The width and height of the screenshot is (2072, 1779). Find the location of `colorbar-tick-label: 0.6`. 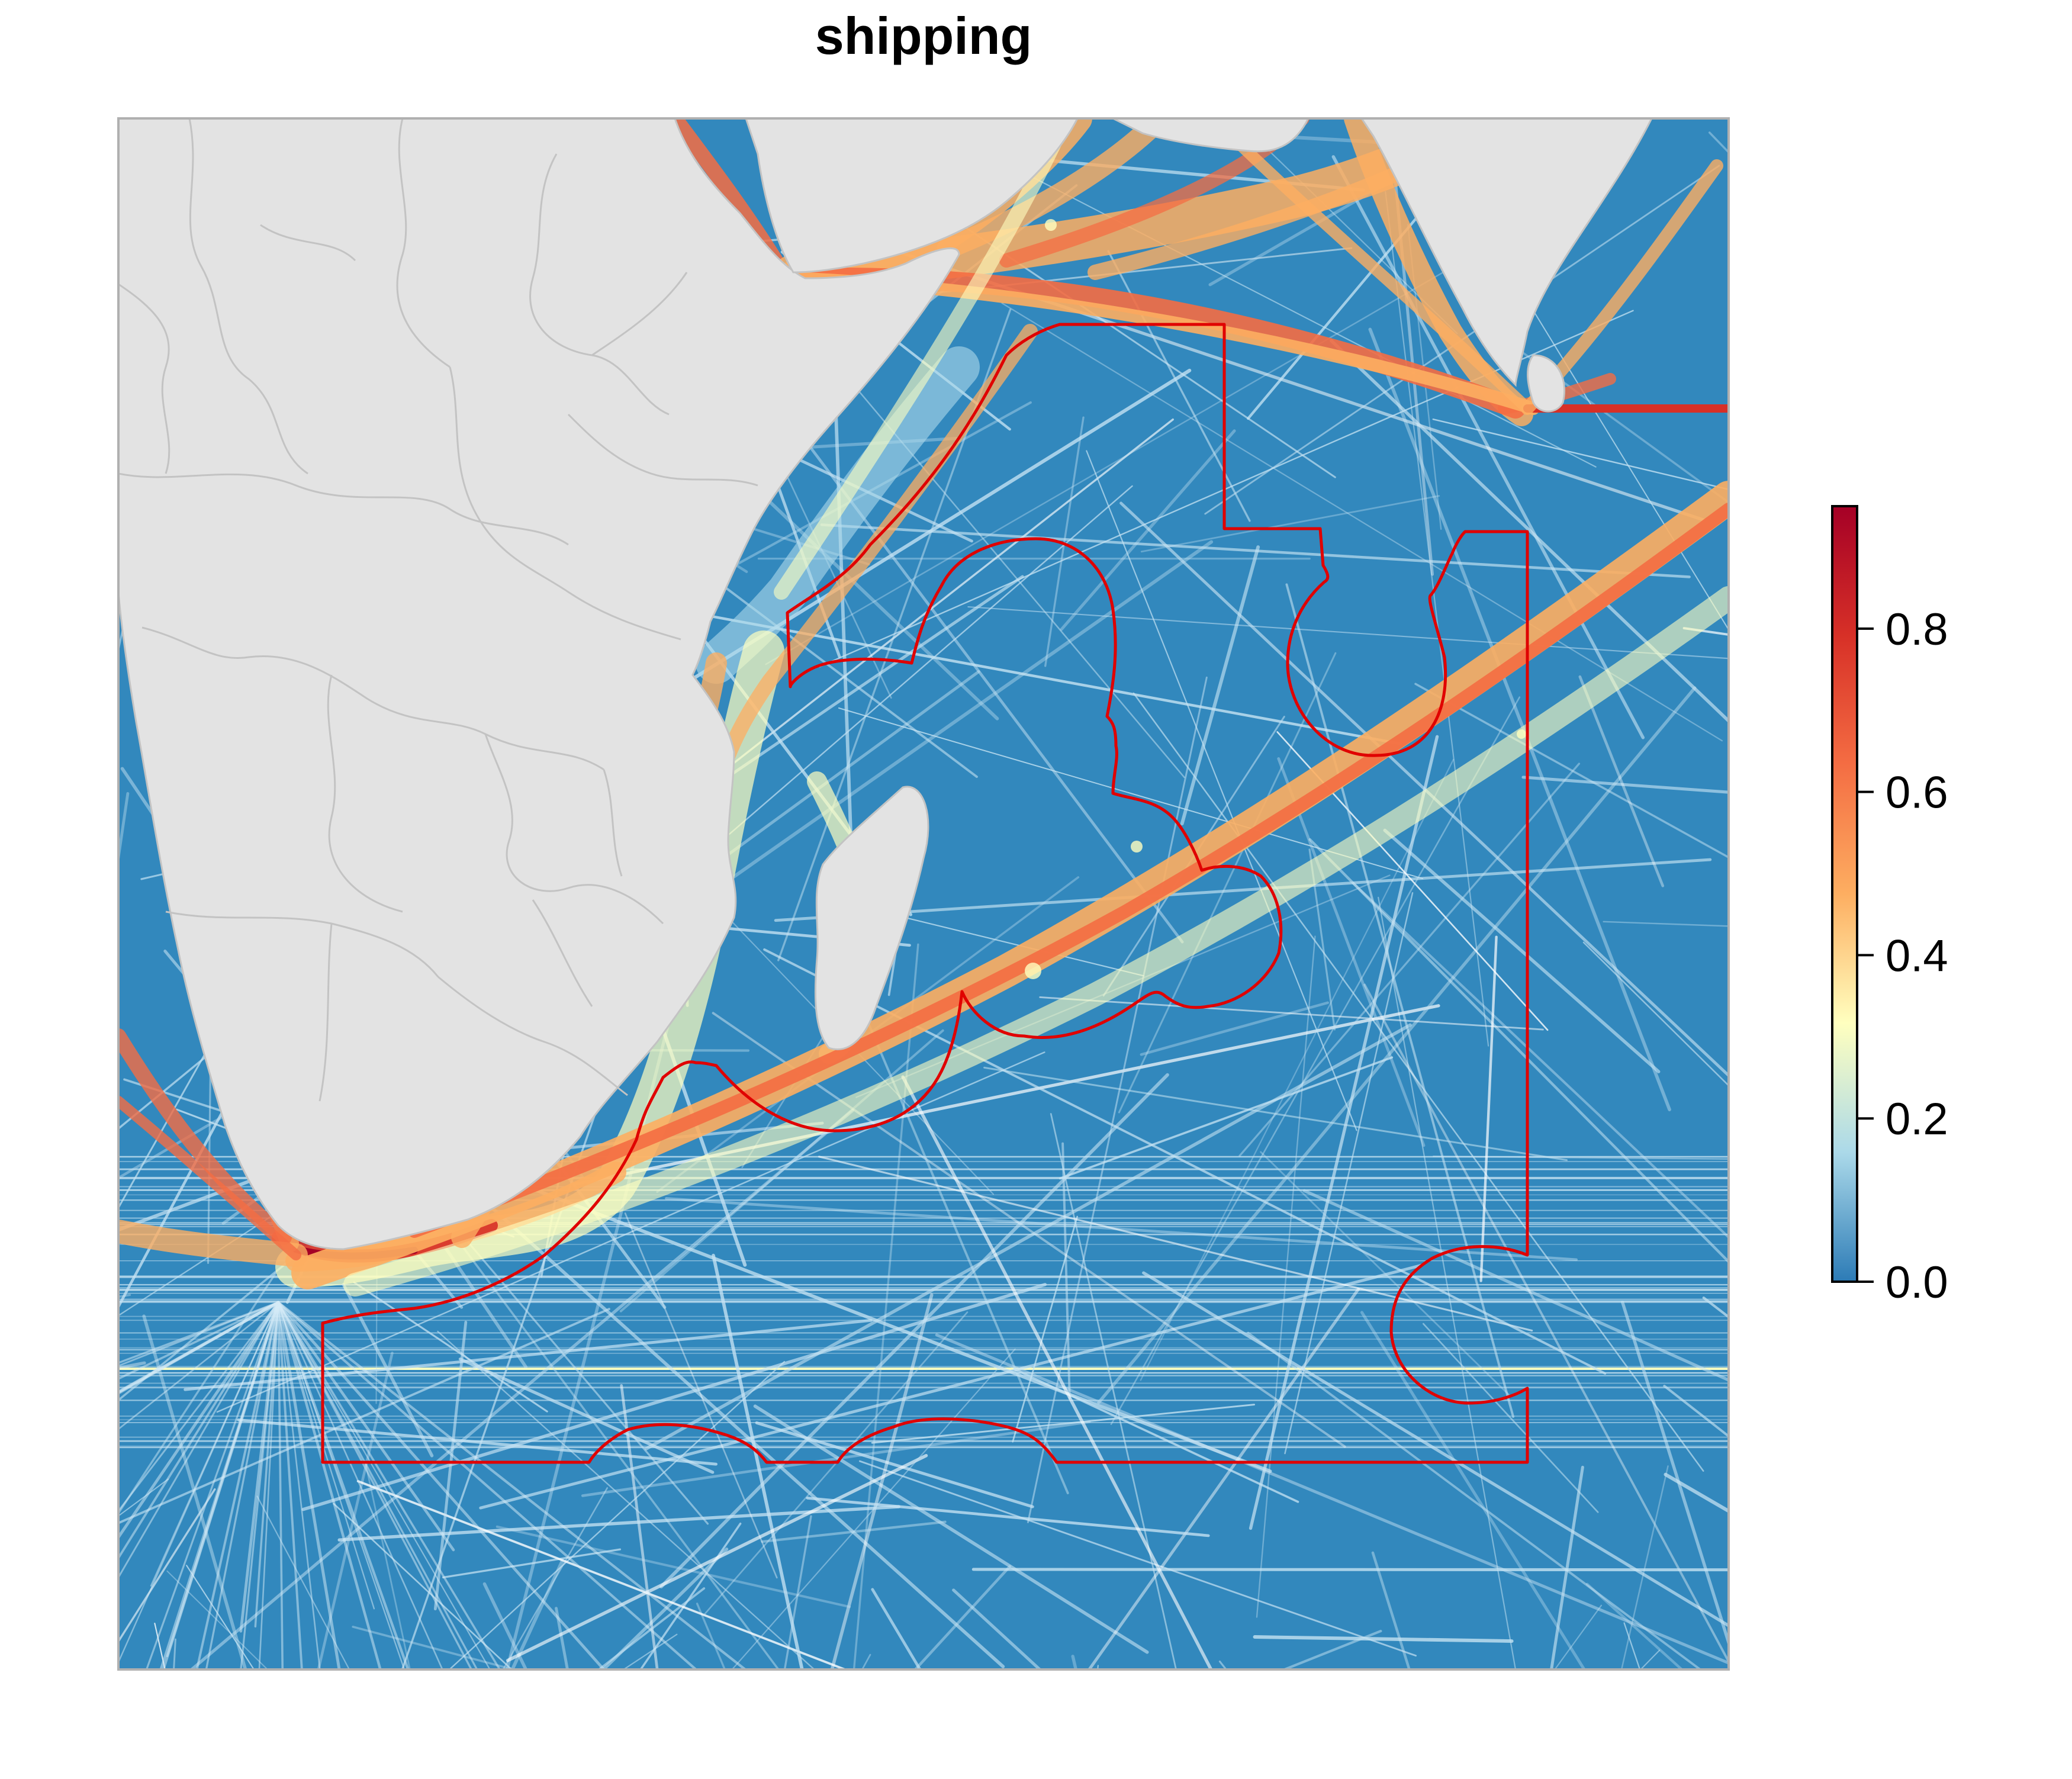

colorbar-tick-label: 0.6 is located at coordinates (1917, 793).